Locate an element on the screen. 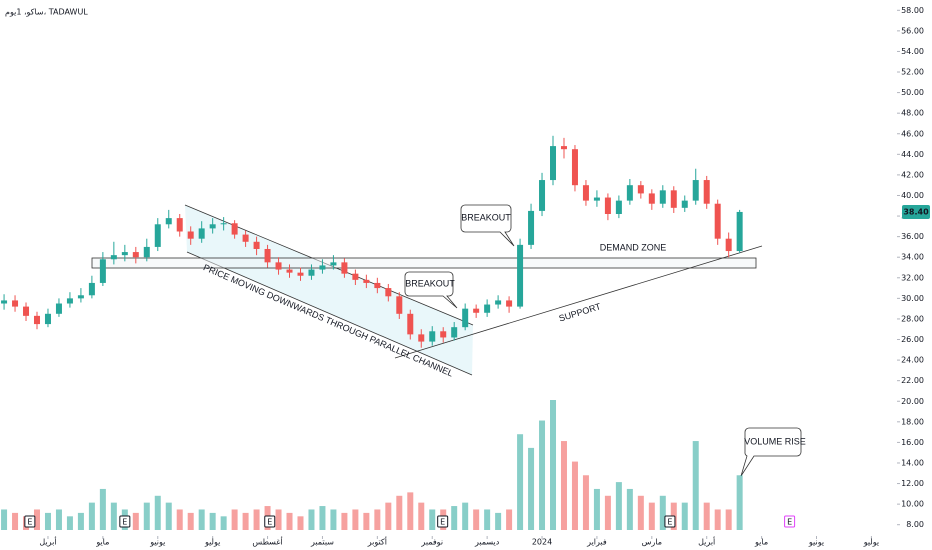 This screenshot has height=550, width=932. x-tick-label: فبراير is located at coordinates (596, 542).